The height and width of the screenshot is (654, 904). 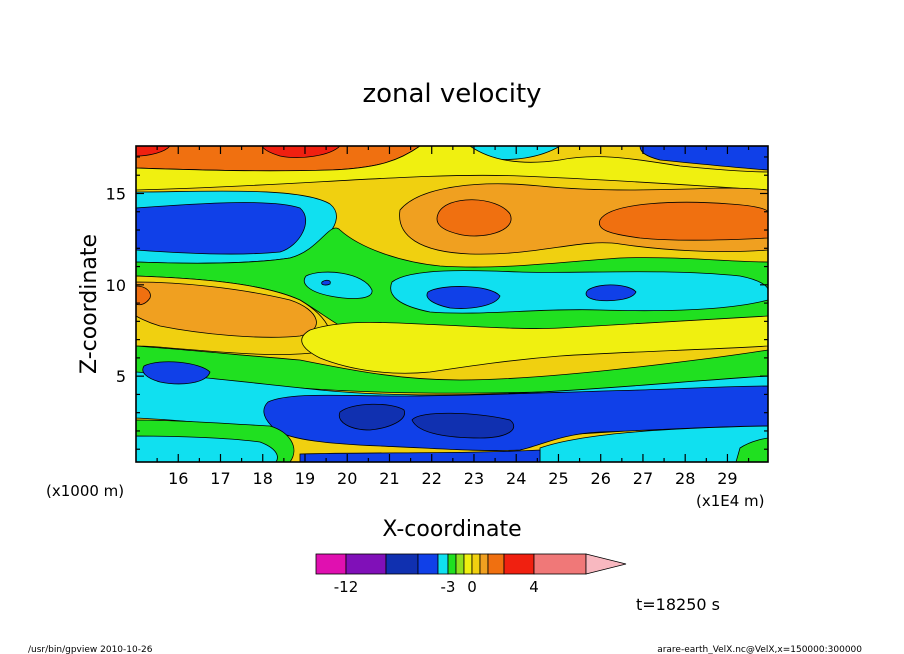 I want to click on x-tick-labels: 16 17 18 19 20 21 22 23 24 25 26 27 28 29, so click(x=453, y=478).